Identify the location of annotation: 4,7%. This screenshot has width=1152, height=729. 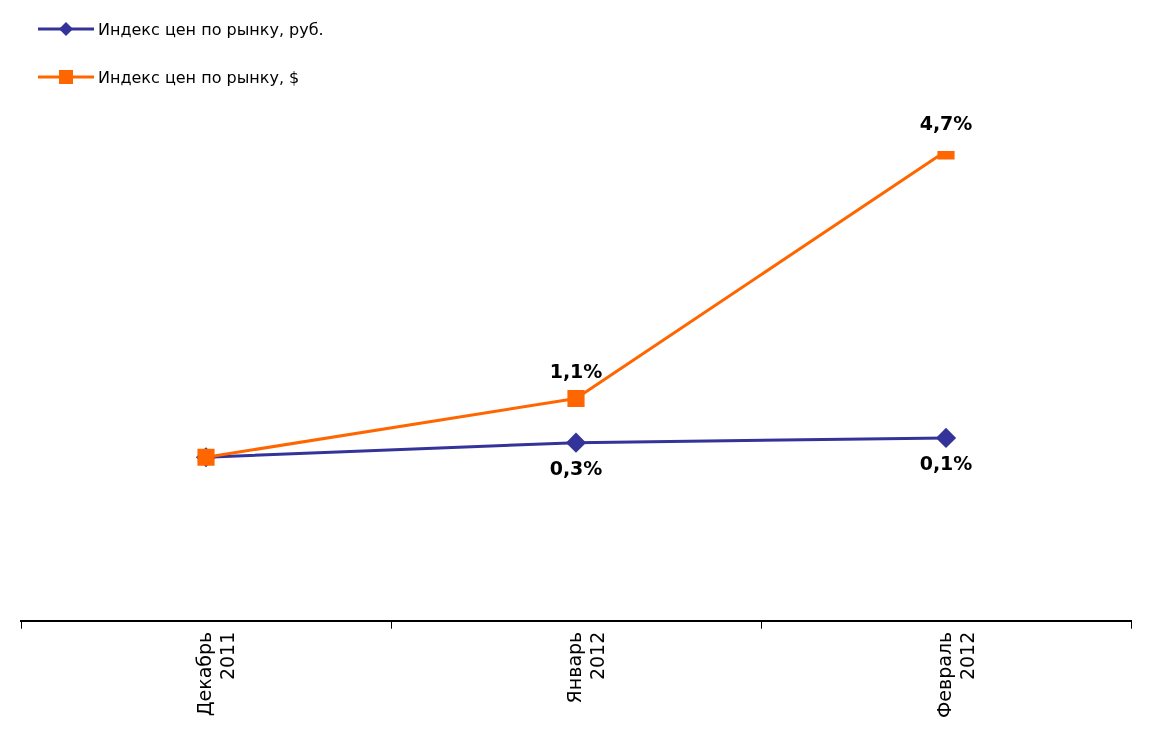
(946, 123).